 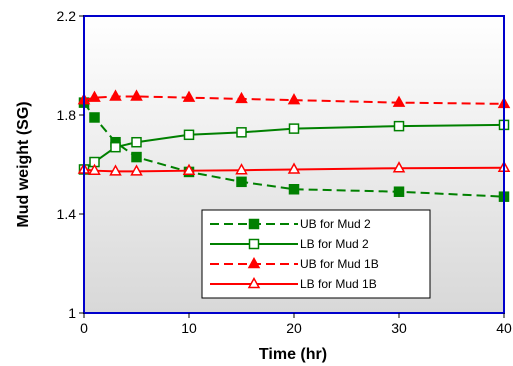 What do you see at coordinates (84, 328) in the screenshot?
I see `x-tick-label: 0` at bounding box center [84, 328].